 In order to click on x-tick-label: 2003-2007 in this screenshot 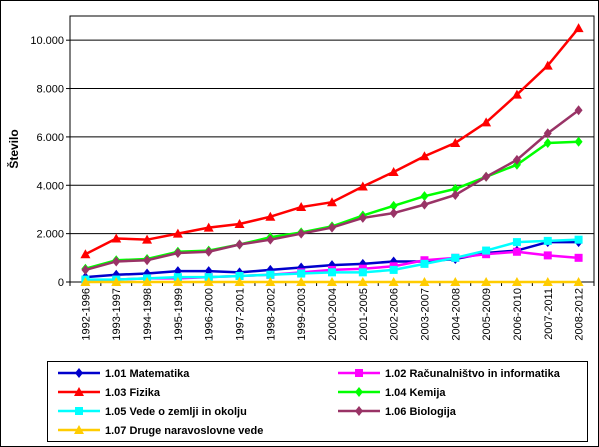, I will do `click(425, 314)`.